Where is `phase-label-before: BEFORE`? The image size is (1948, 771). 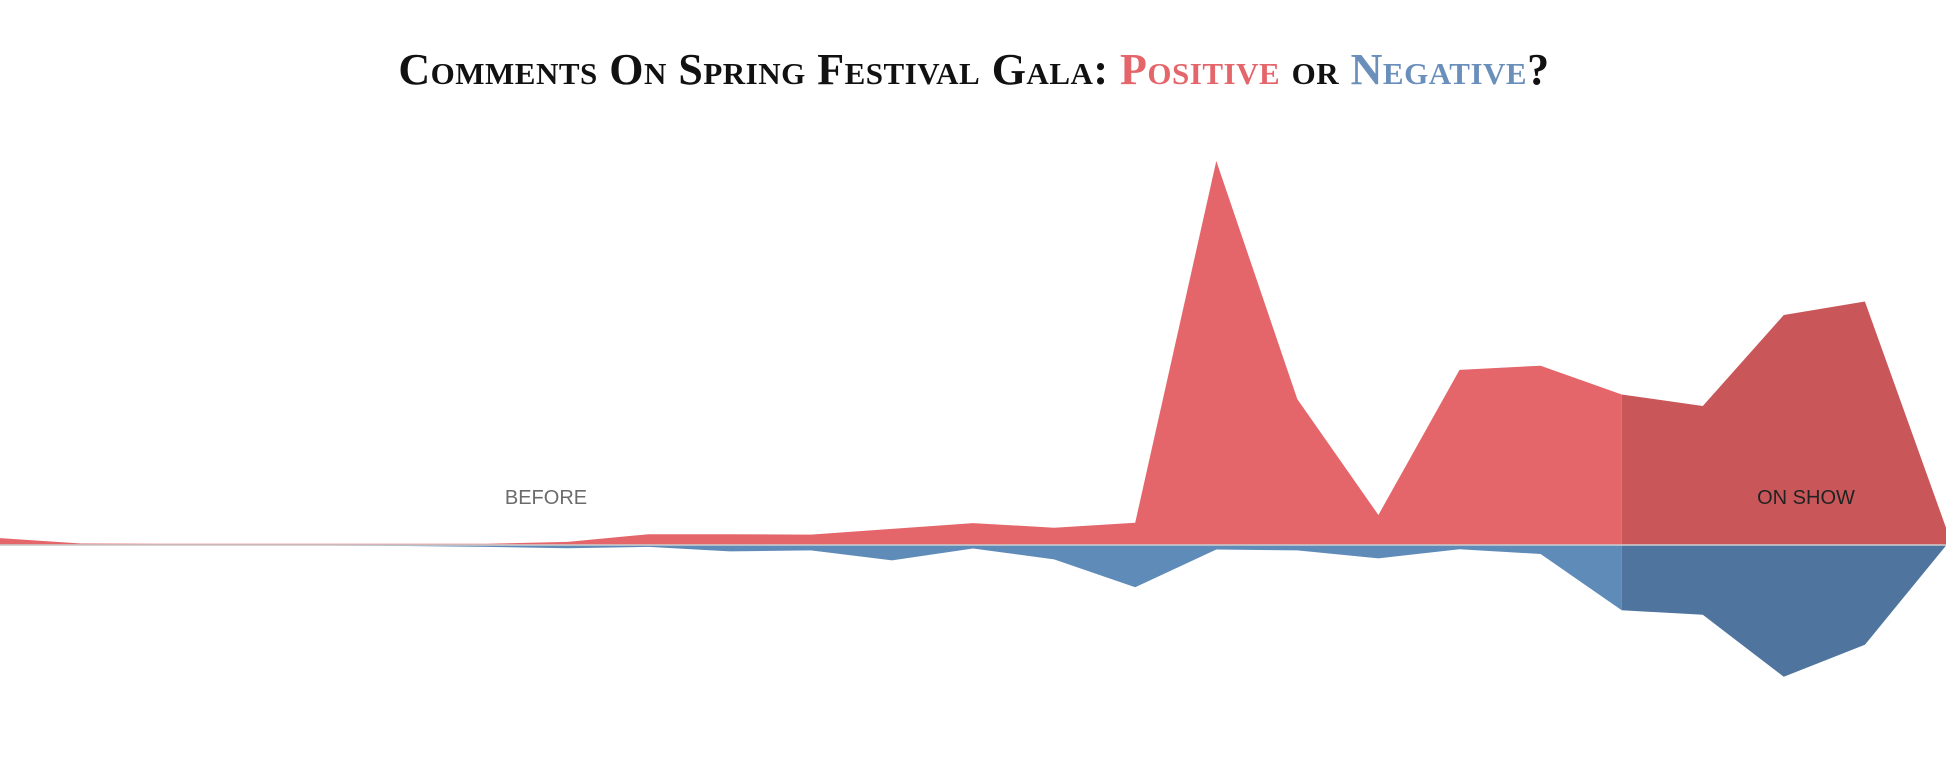 phase-label-before: BEFORE is located at coordinates (546, 498).